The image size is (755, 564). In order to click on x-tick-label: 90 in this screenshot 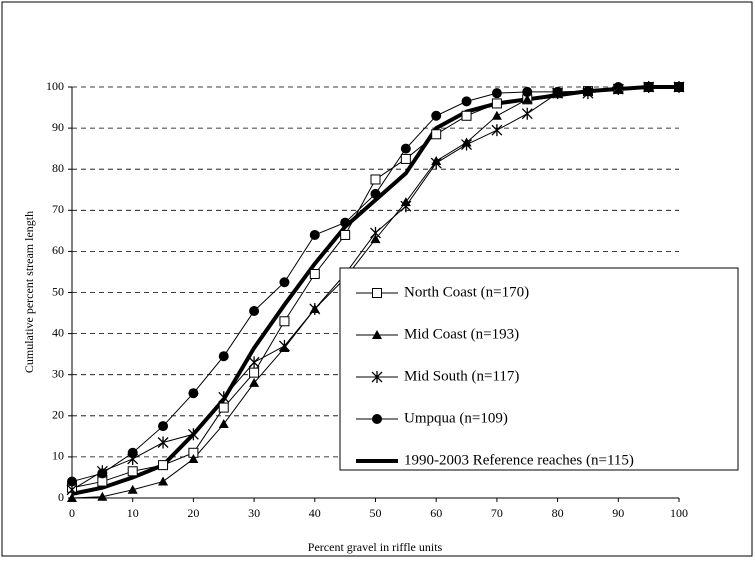, I will do `click(618, 513)`.